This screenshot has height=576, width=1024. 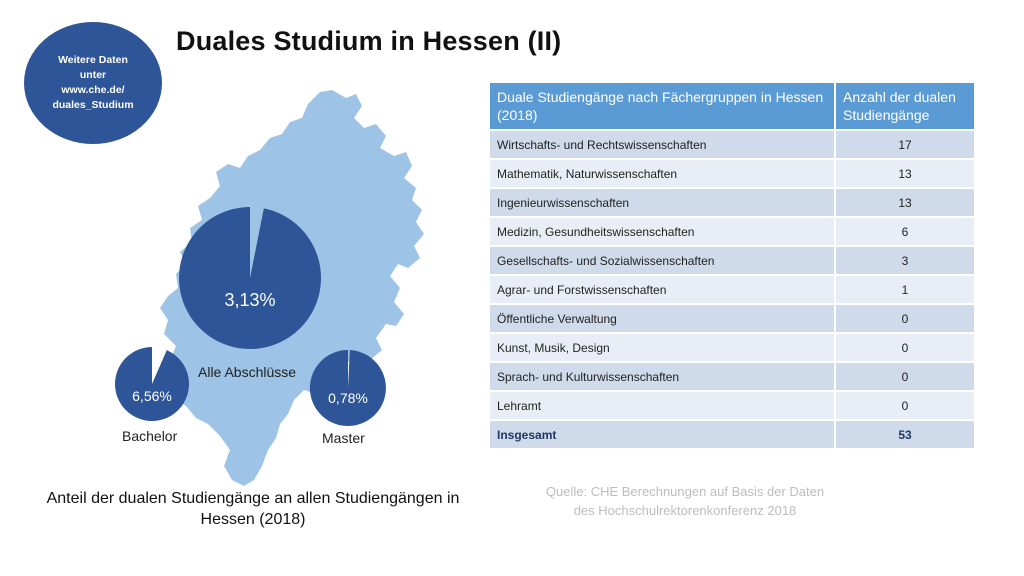 I want to click on bubble-line: unter, so click(x=93, y=75).